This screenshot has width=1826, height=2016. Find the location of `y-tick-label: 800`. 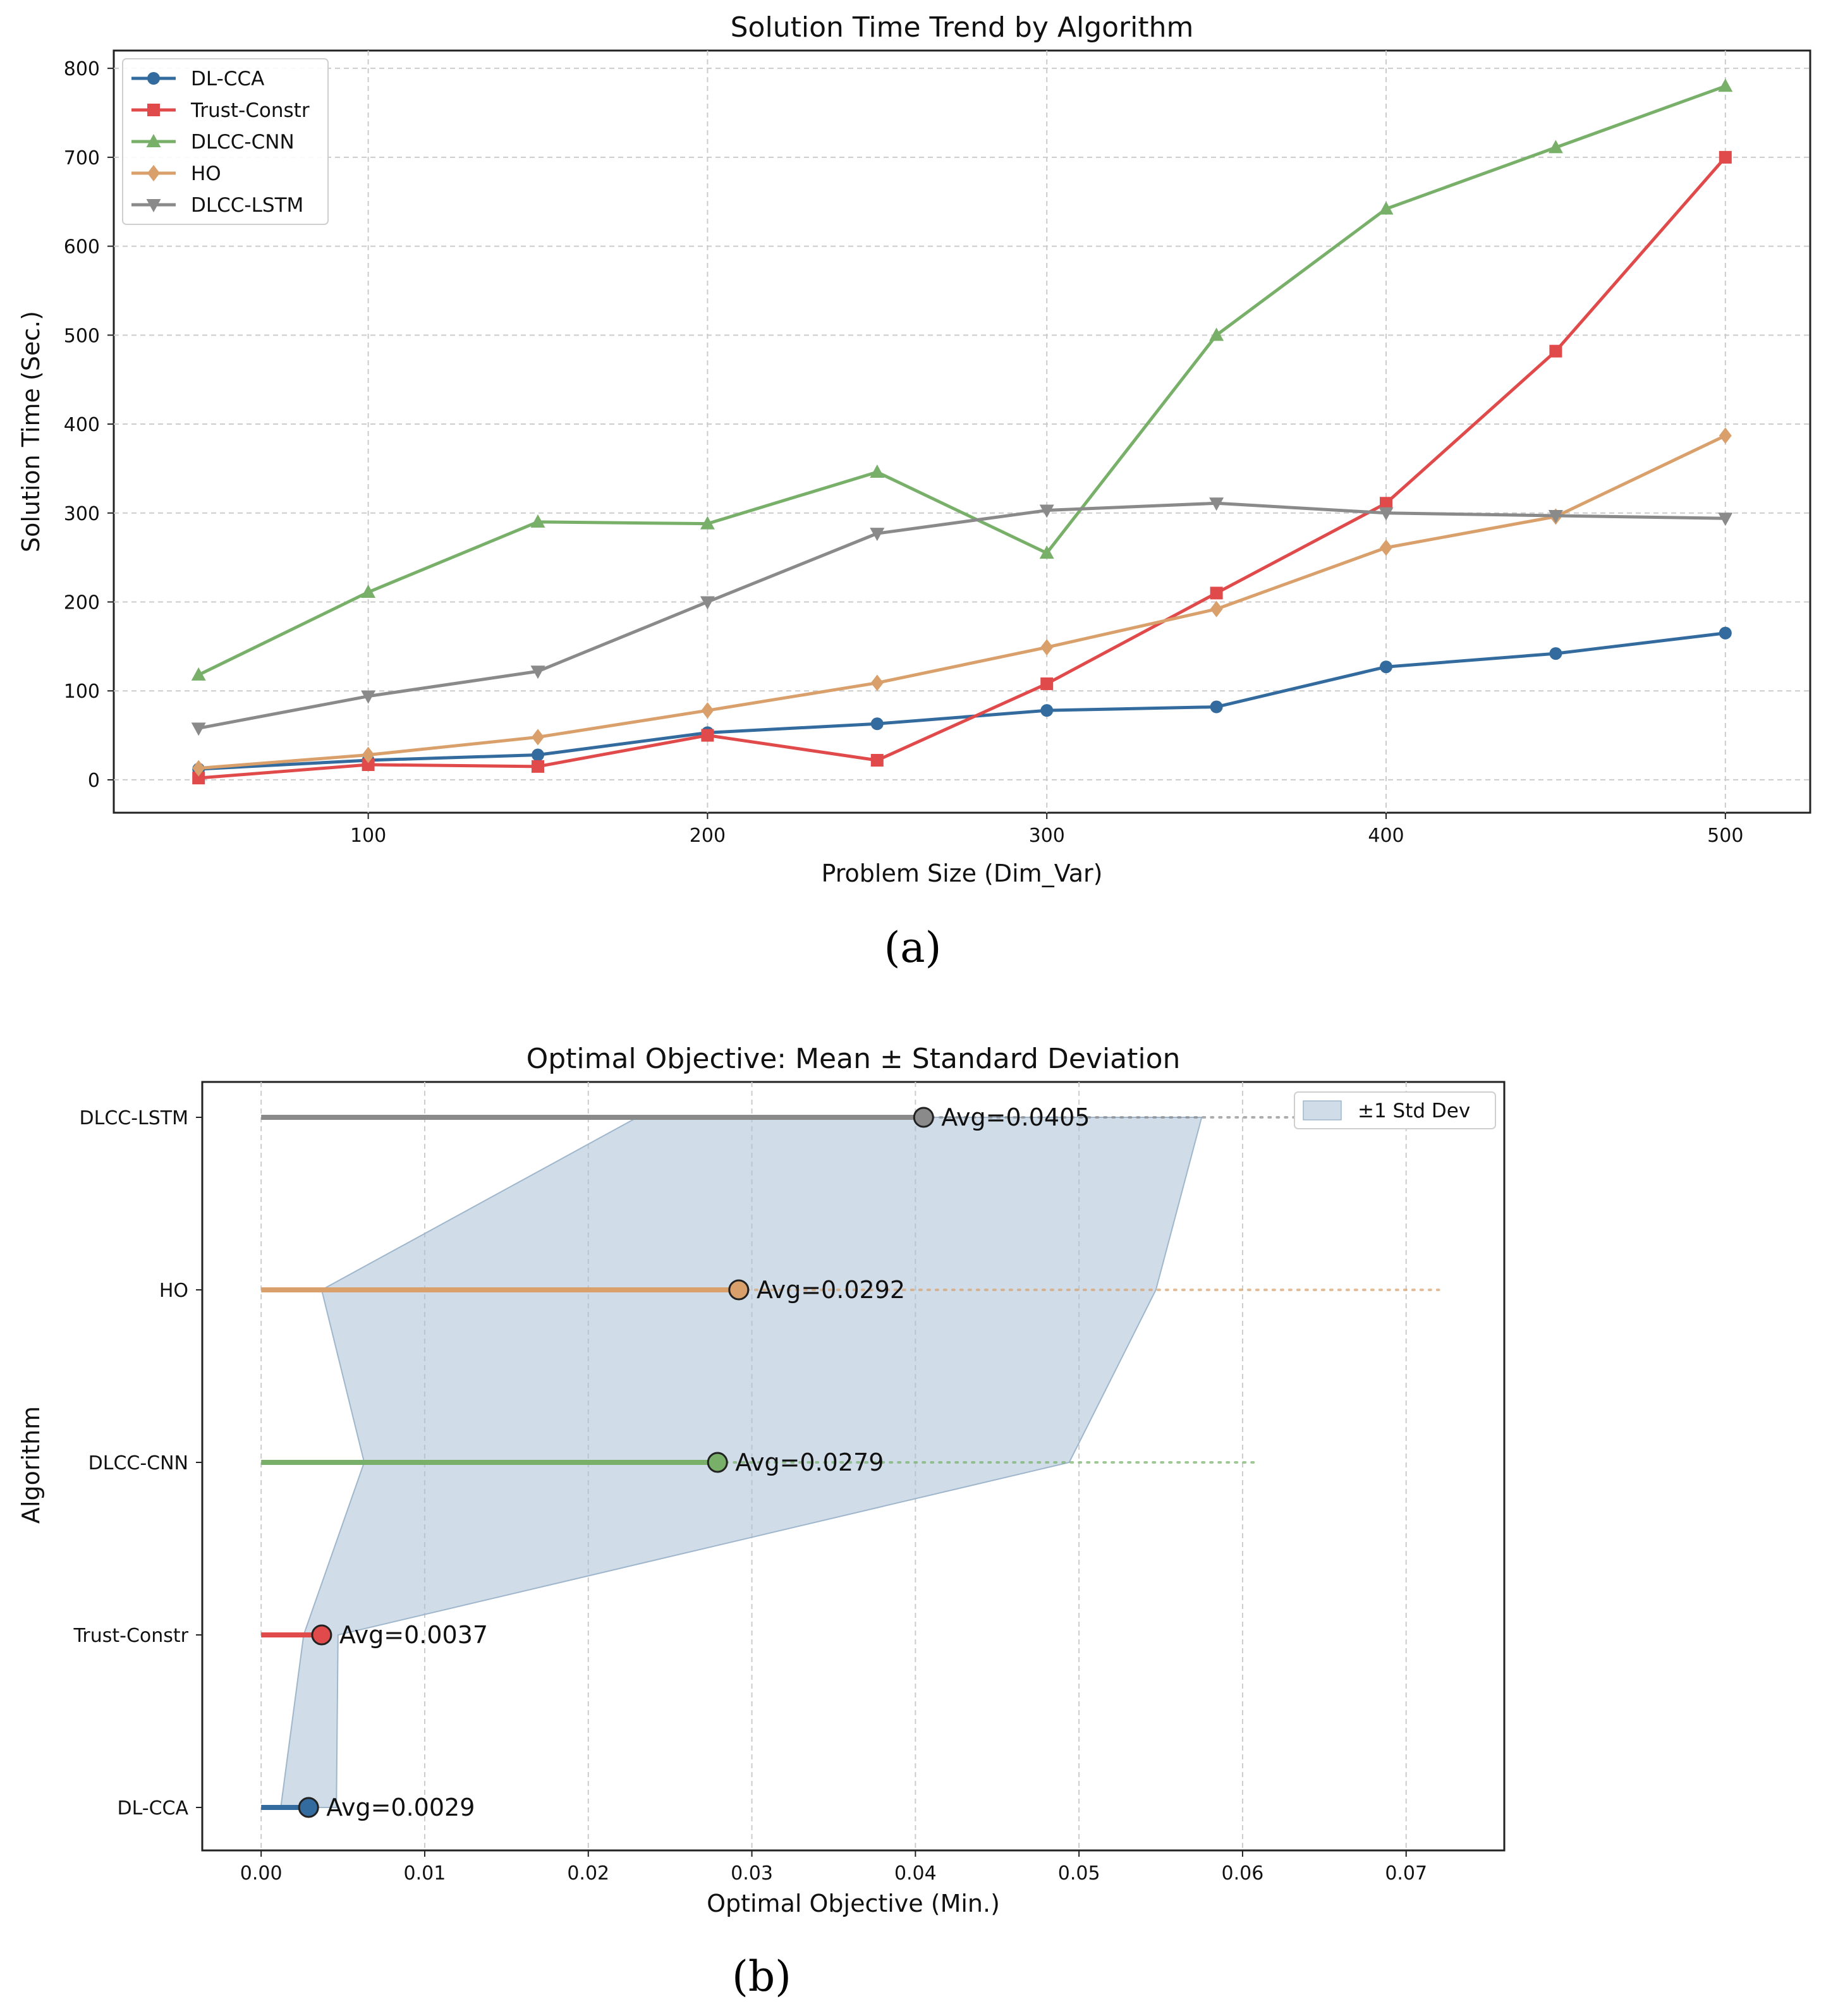

y-tick-label: 800 is located at coordinates (82, 69).